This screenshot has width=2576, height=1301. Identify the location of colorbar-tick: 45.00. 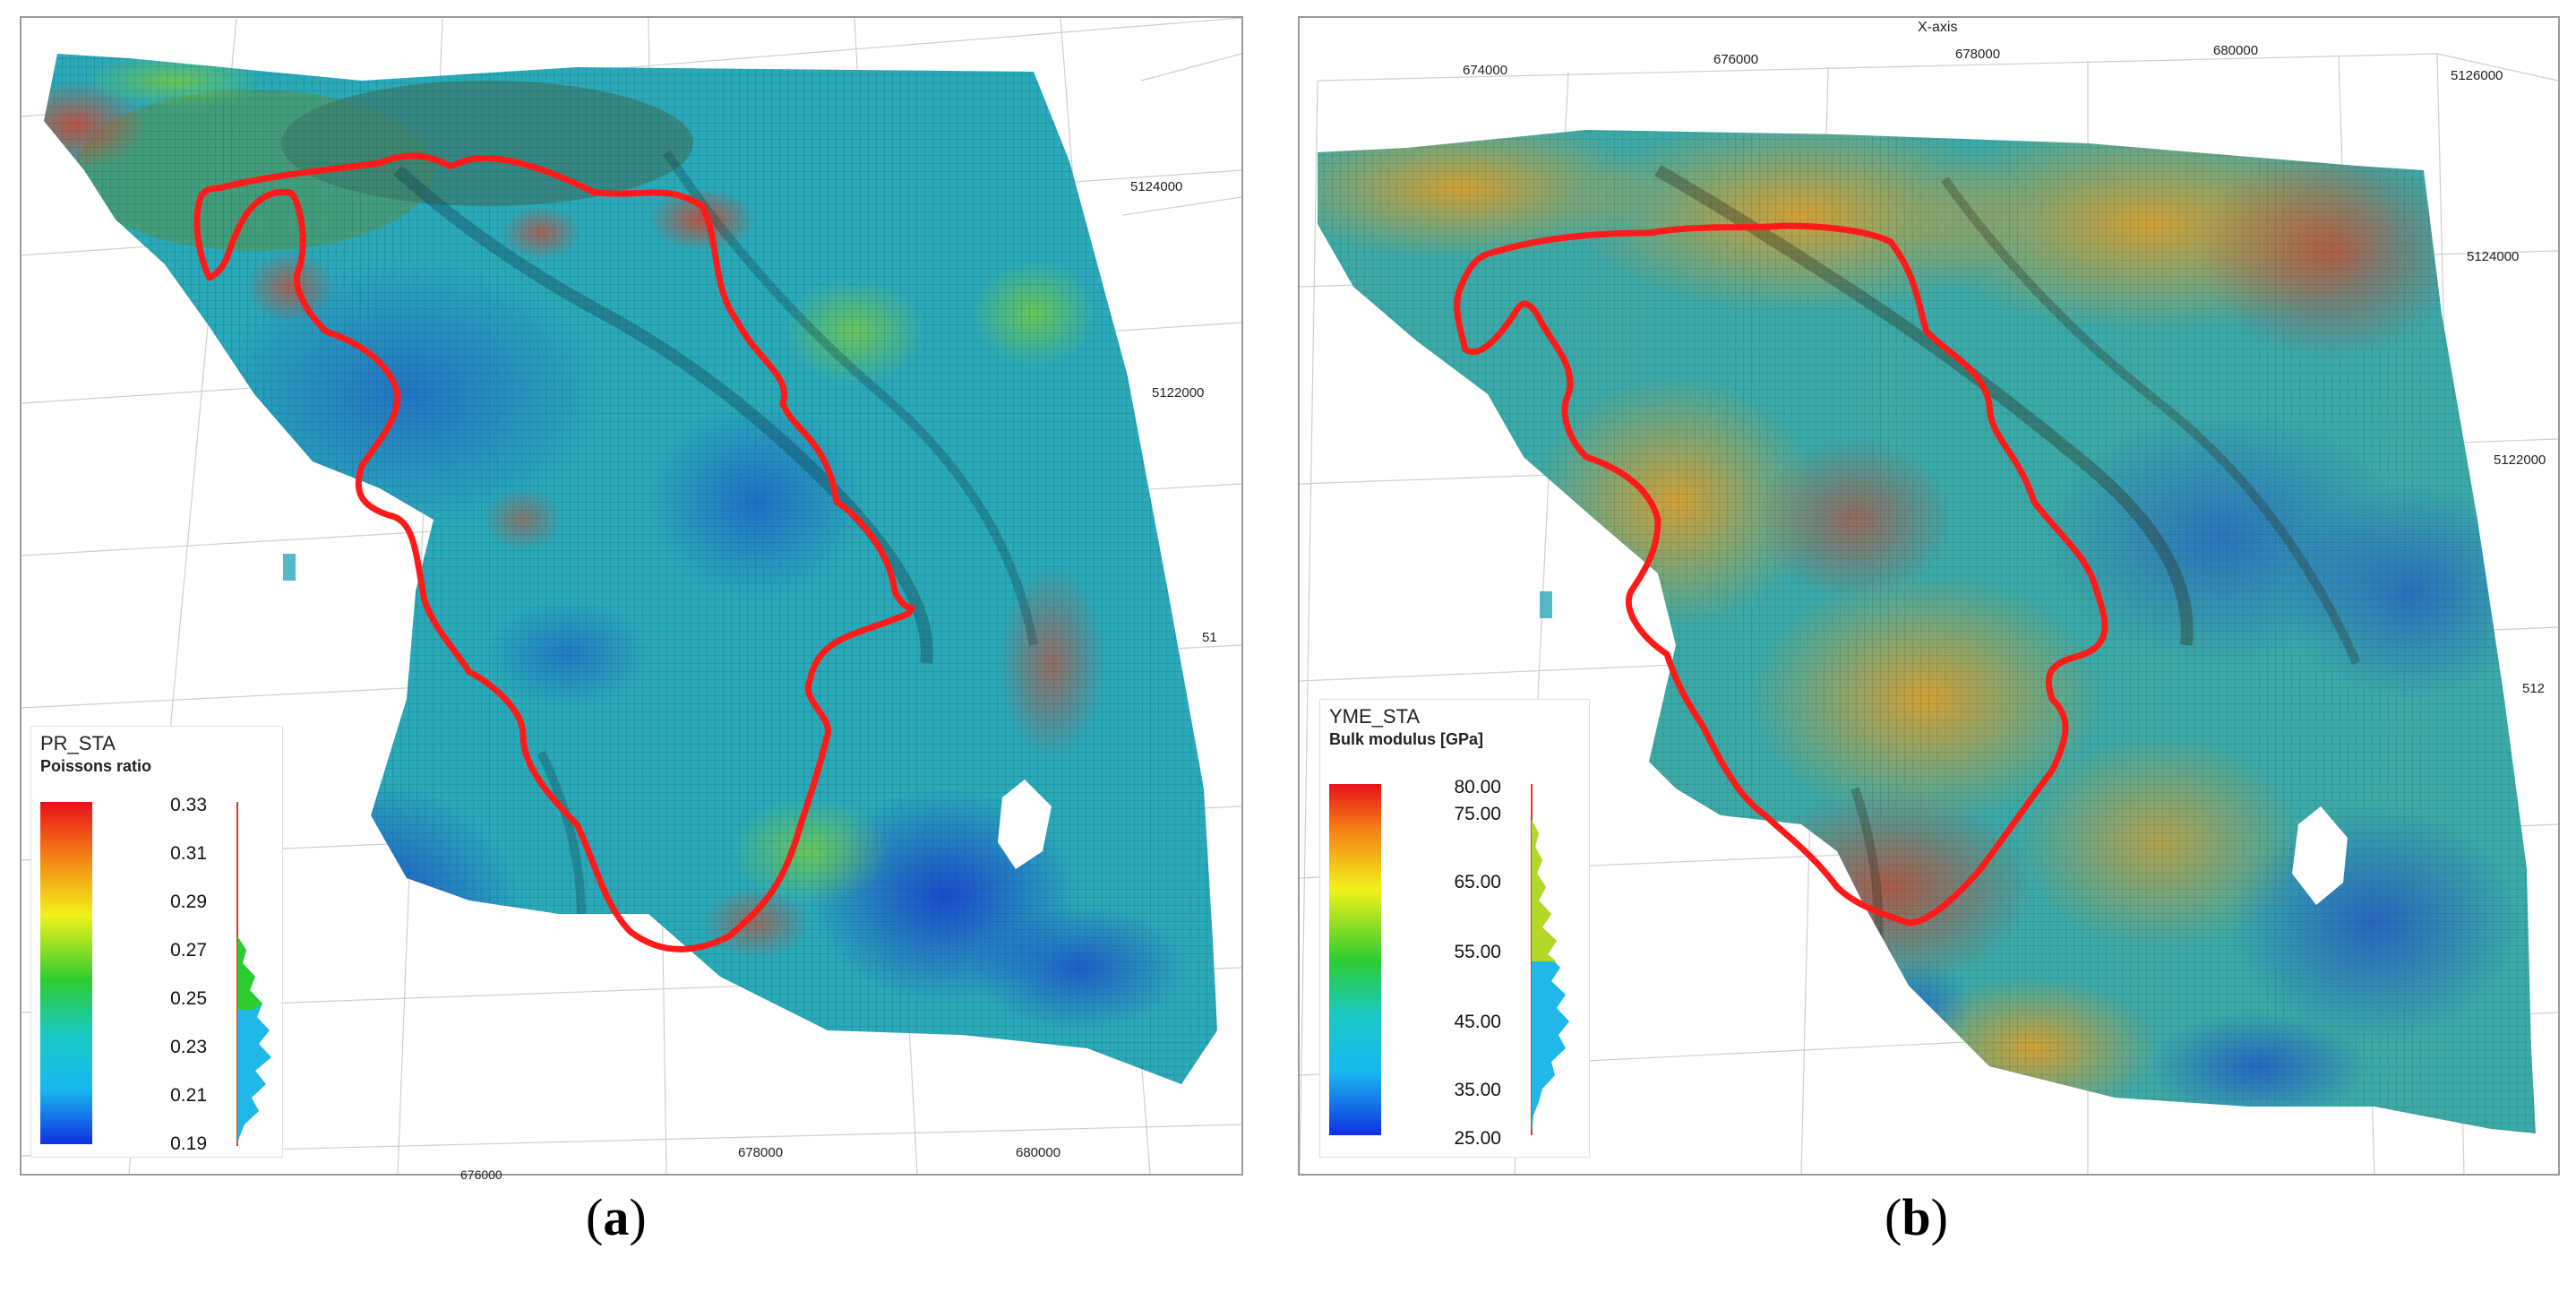
(1477, 1022).